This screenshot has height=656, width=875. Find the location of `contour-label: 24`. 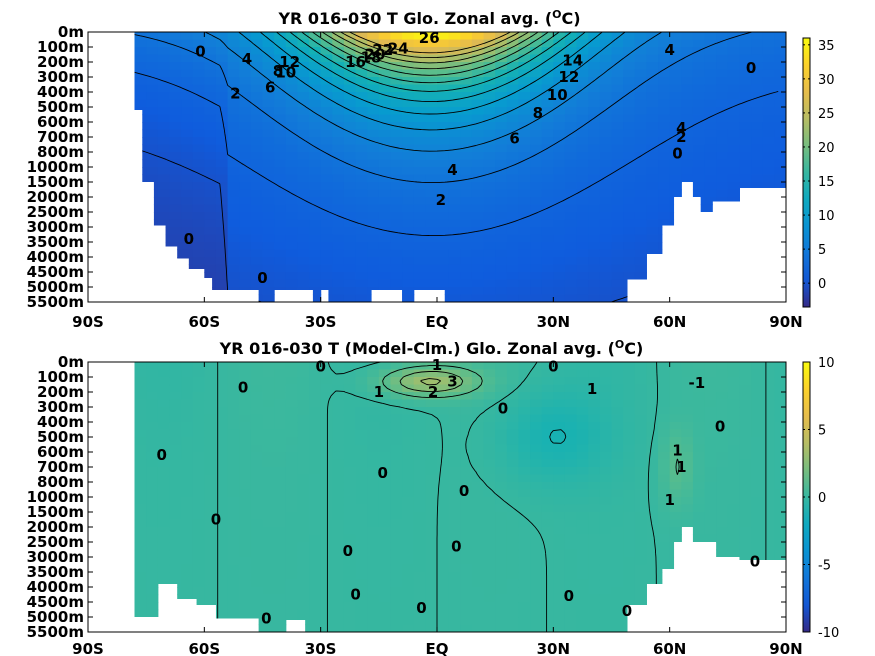

contour-label: 24 is located at coordinates (398, 49).